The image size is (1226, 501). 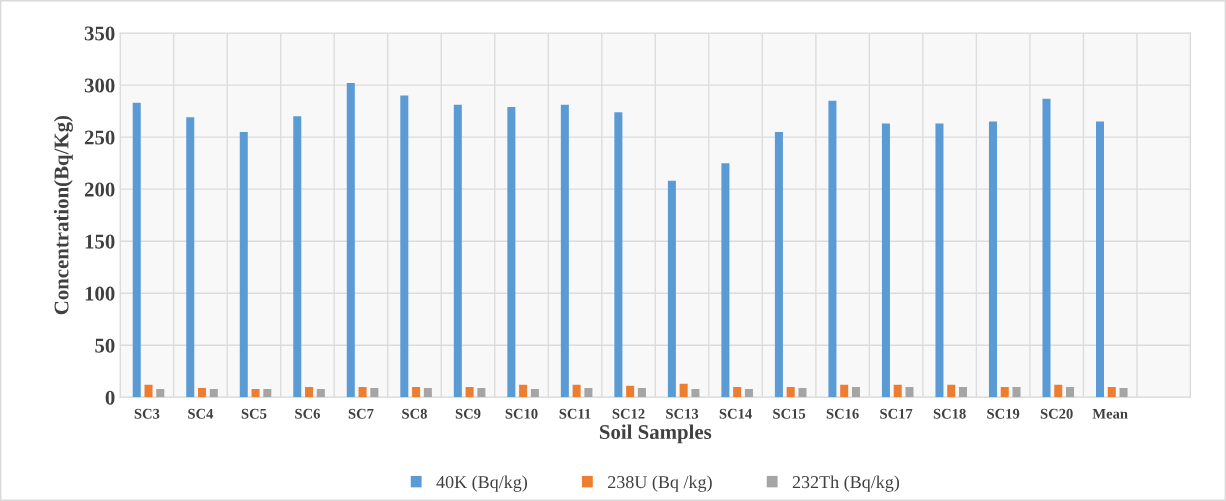 I want to click on x-tick-label: SC14, so click(x=735, y=413).